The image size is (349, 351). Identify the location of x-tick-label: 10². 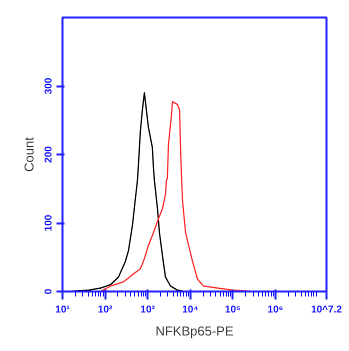
(105, 310).